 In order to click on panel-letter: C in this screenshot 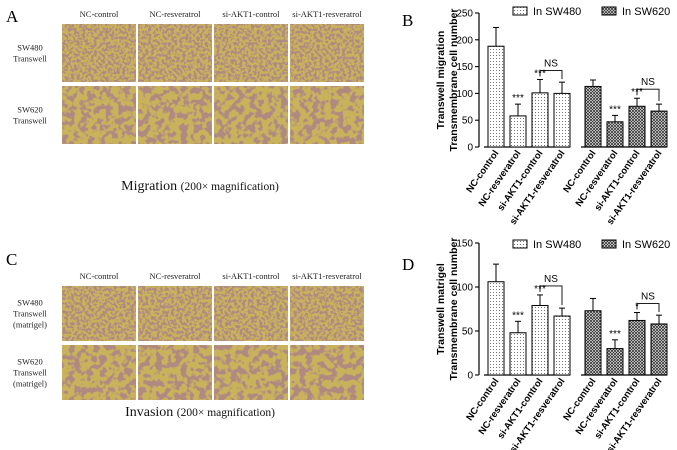, I will do `click(11, 259)`.